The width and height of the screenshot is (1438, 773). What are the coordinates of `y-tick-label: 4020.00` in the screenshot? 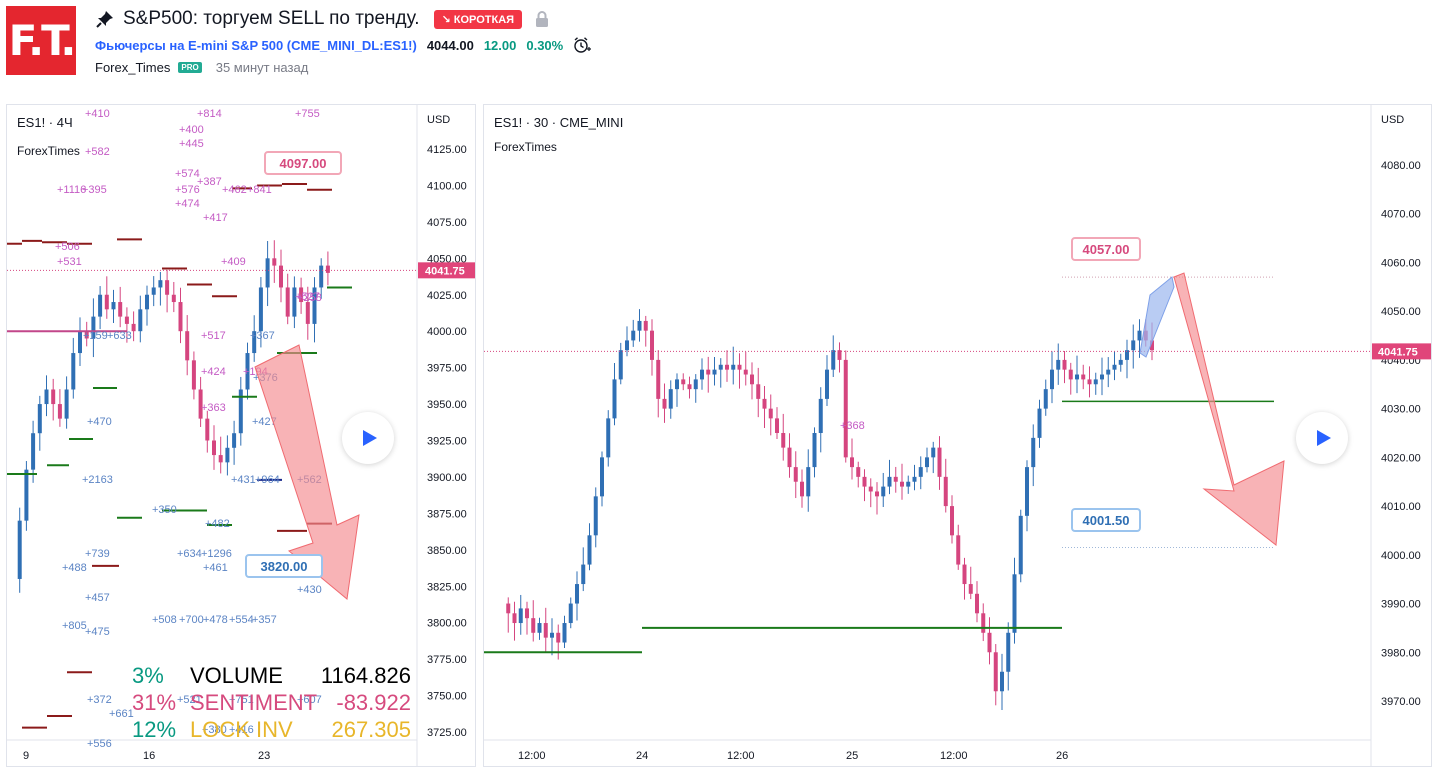 It's located at (1401, 458).